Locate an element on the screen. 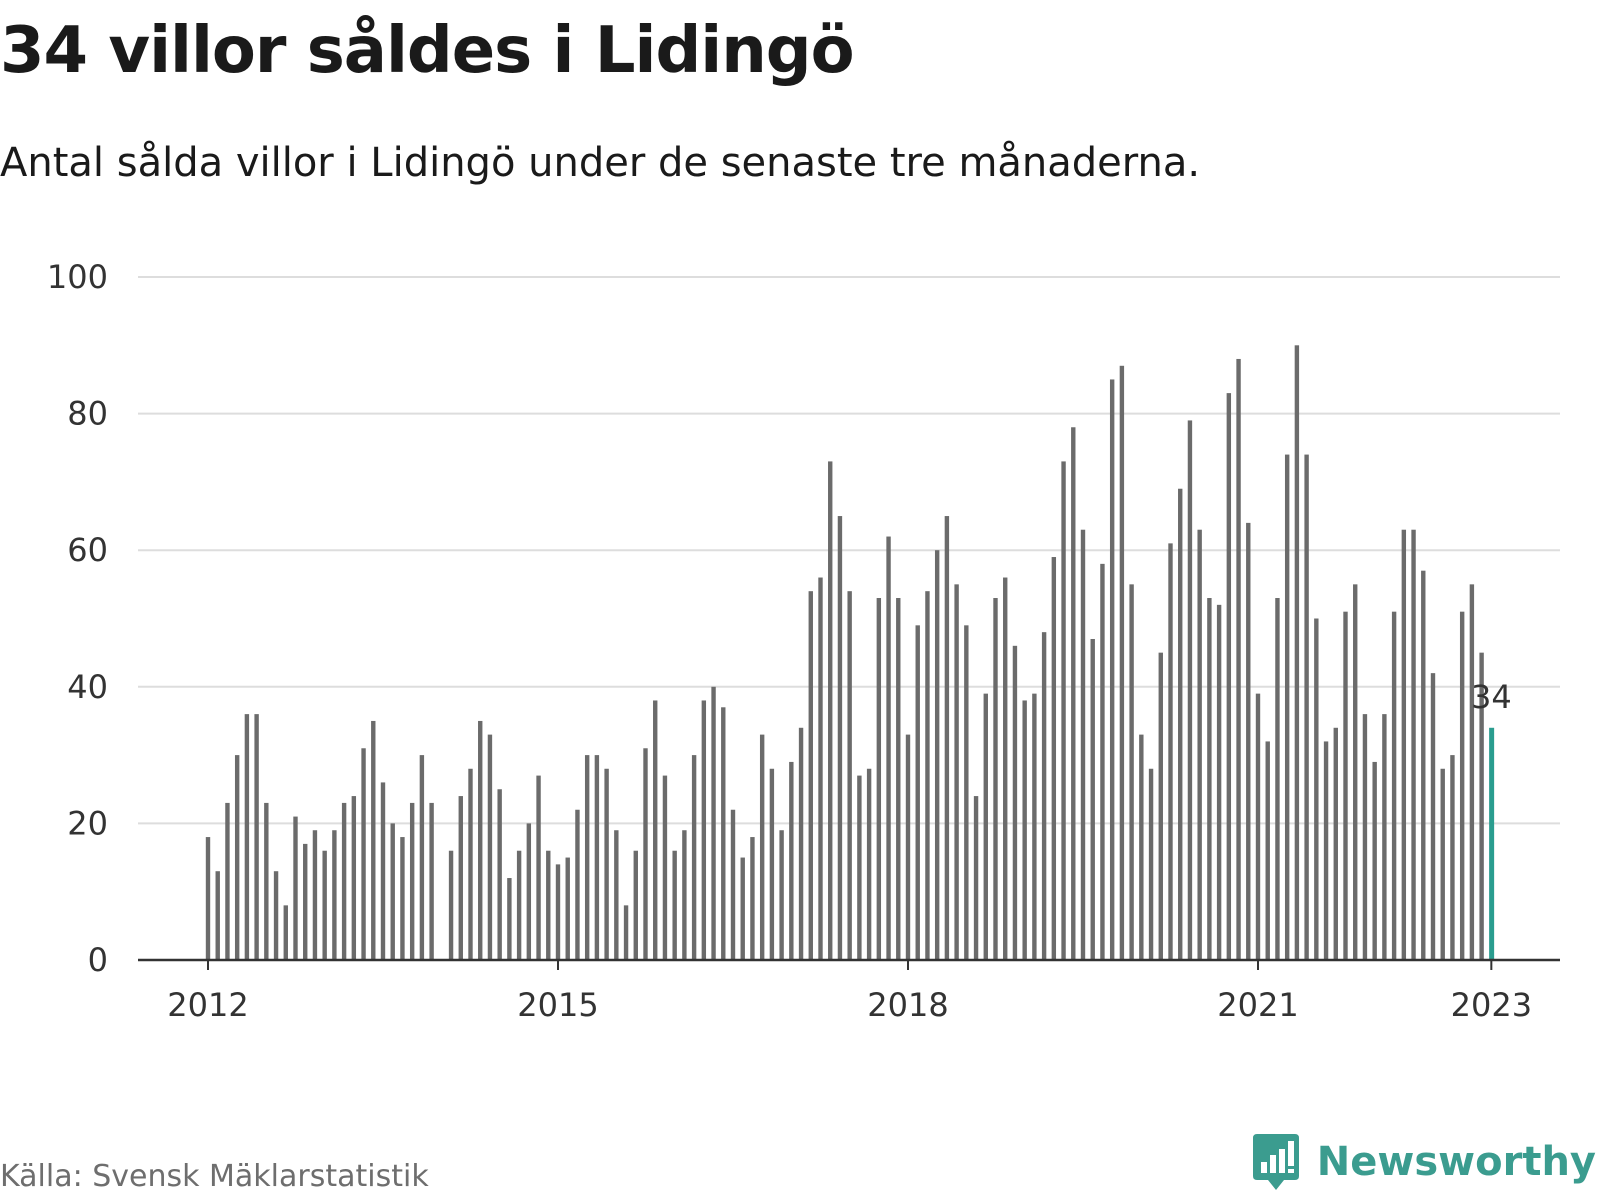 Image resolution: width=1600 pixels, height=1200 pixels. latest-value-label: 34 is located at coordinates (1491, 697).